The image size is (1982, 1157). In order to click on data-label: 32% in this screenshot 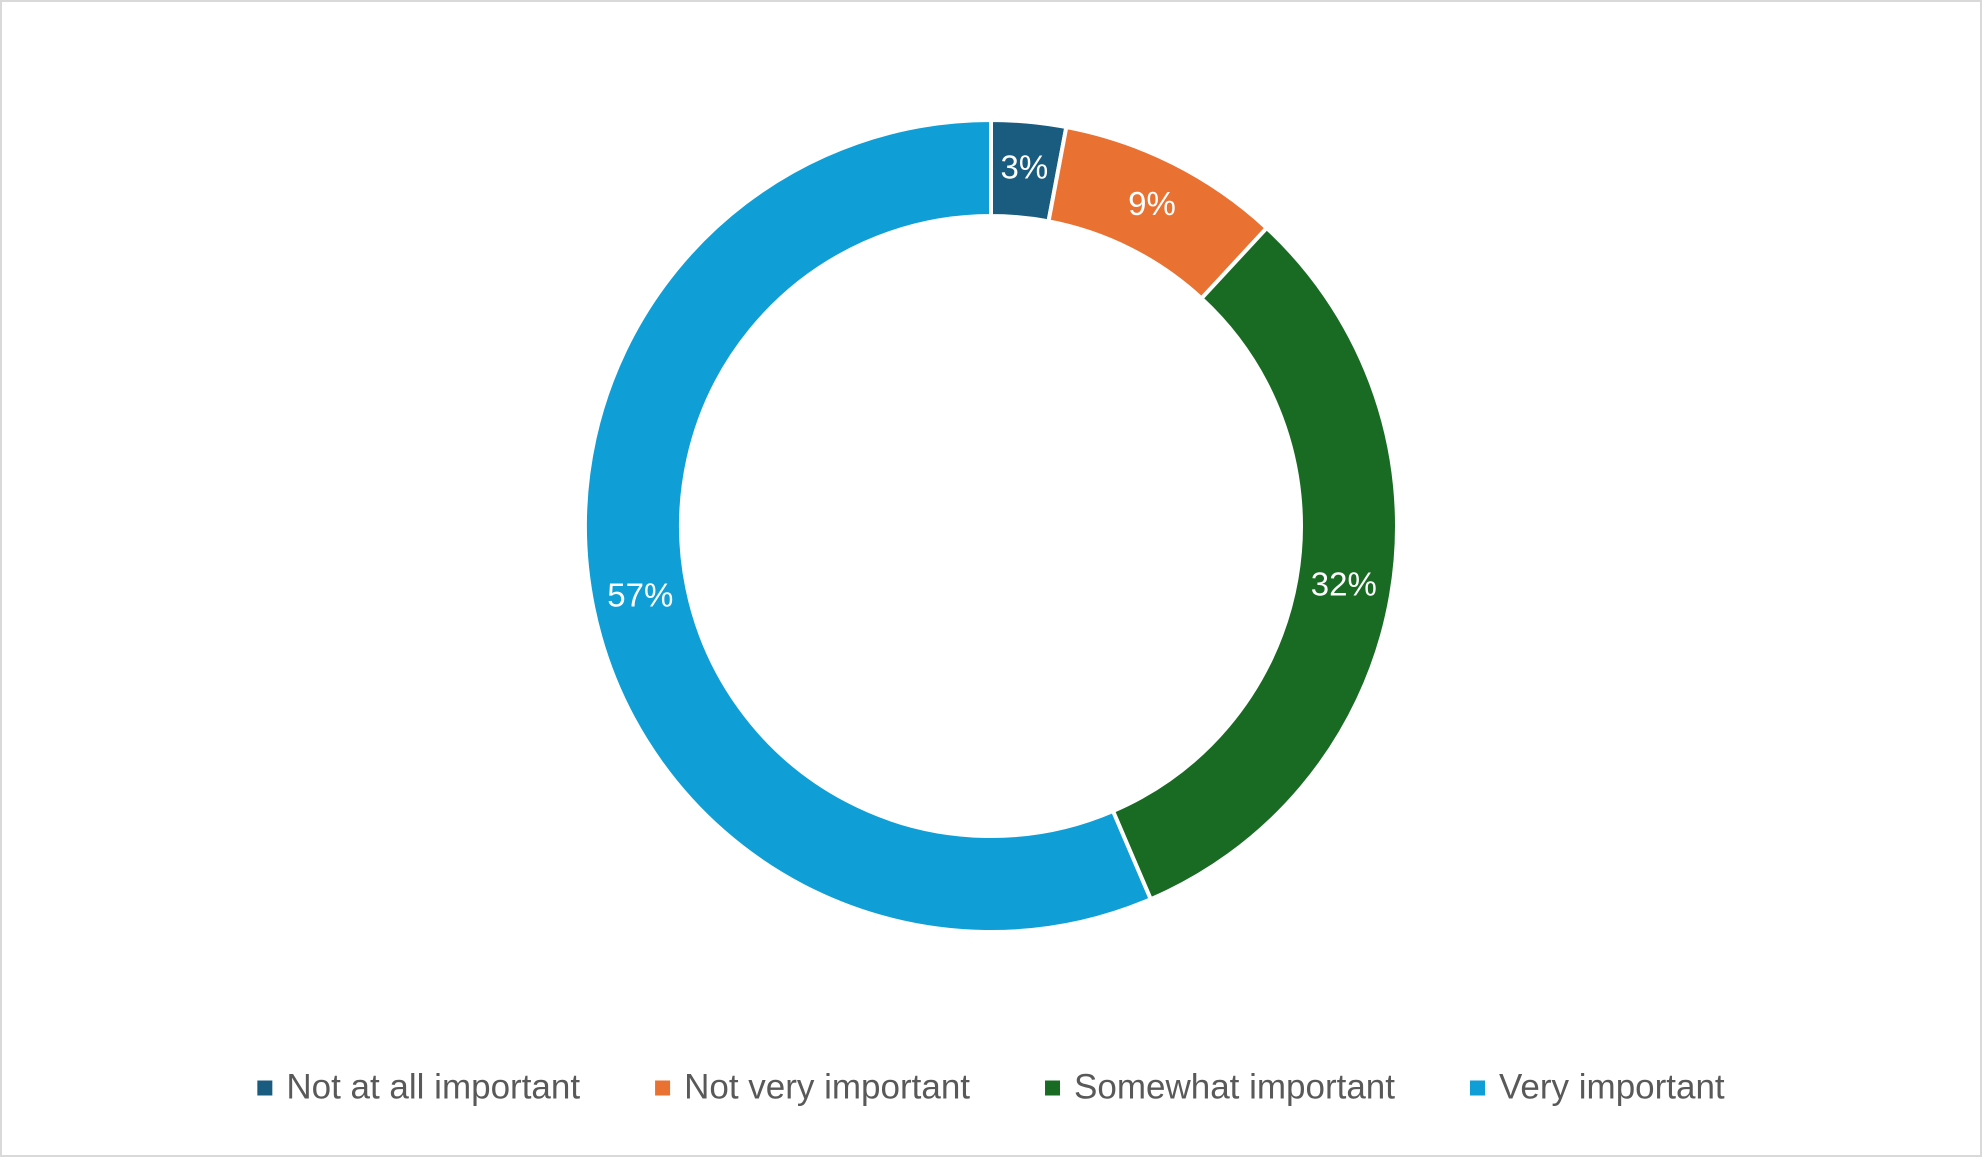, I will do `click(1344, 584)`.